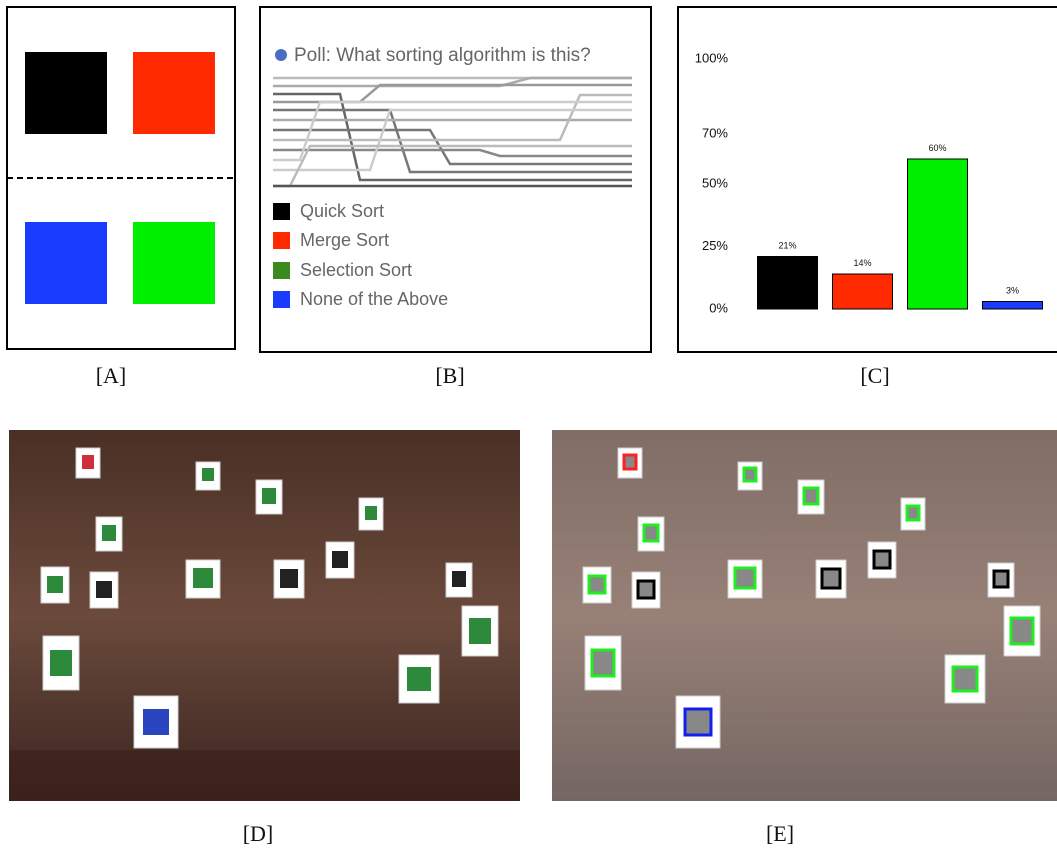 The height and width of the screenshot is (848, 1057). Describe the element at coordinates (121, 197) in the screenshot. I see `panel-a: [A]` at that location.